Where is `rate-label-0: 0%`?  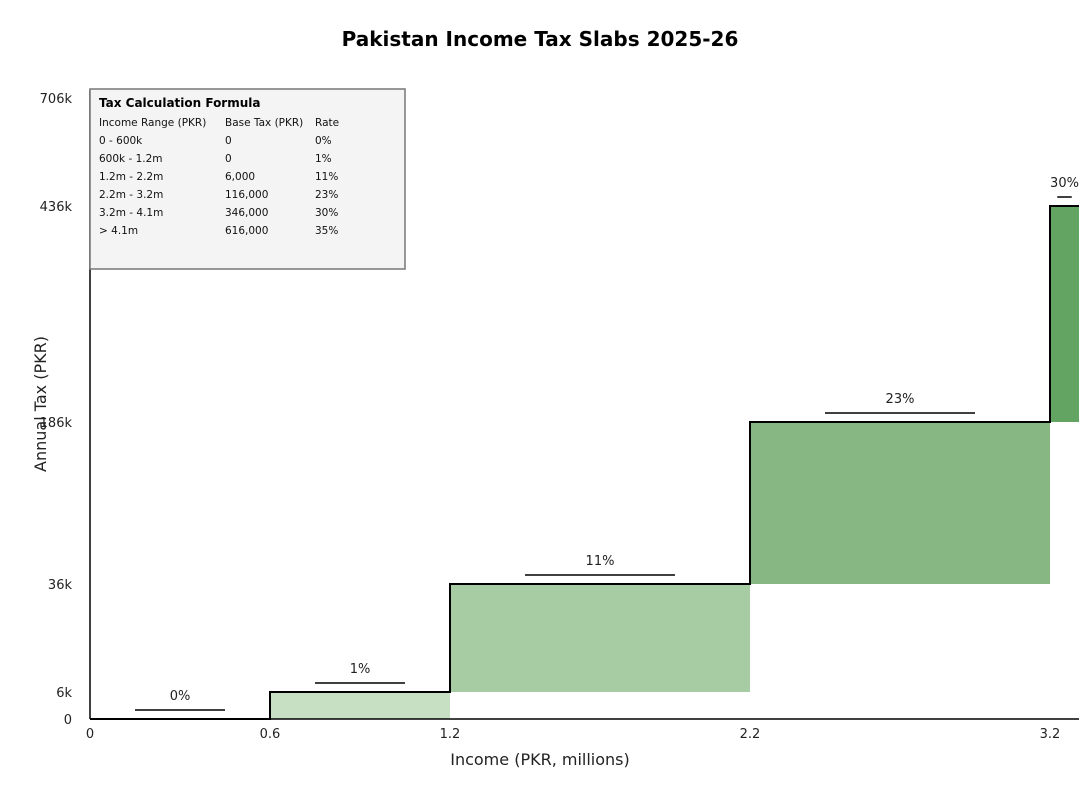
rate-label-0: 0% is located at coordinates (180, 696).